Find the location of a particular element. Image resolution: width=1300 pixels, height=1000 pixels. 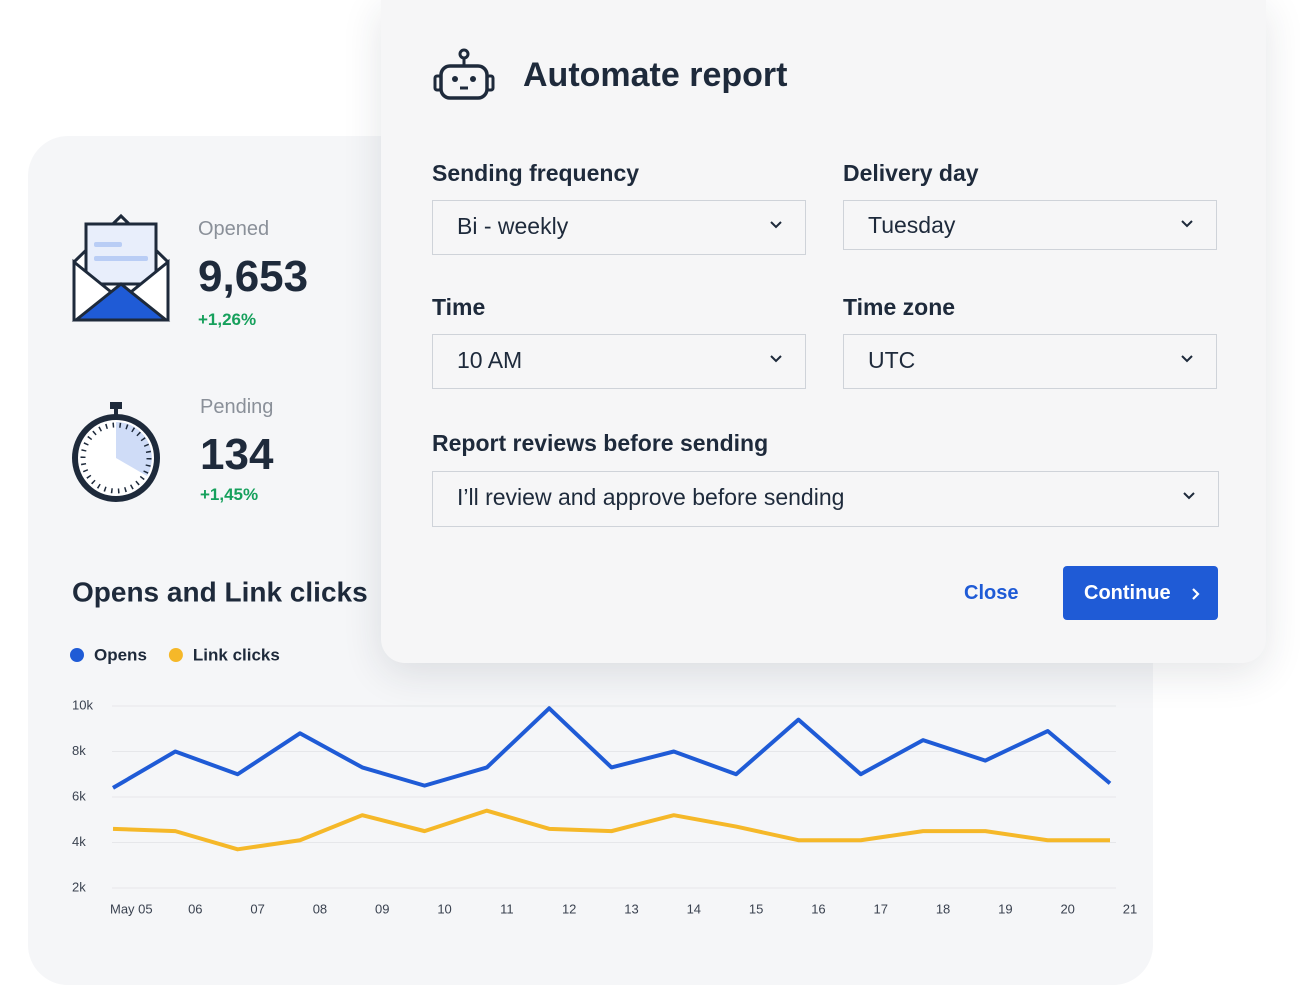

select: I’ll review and approve before sending is located at coordinates (825, 499).